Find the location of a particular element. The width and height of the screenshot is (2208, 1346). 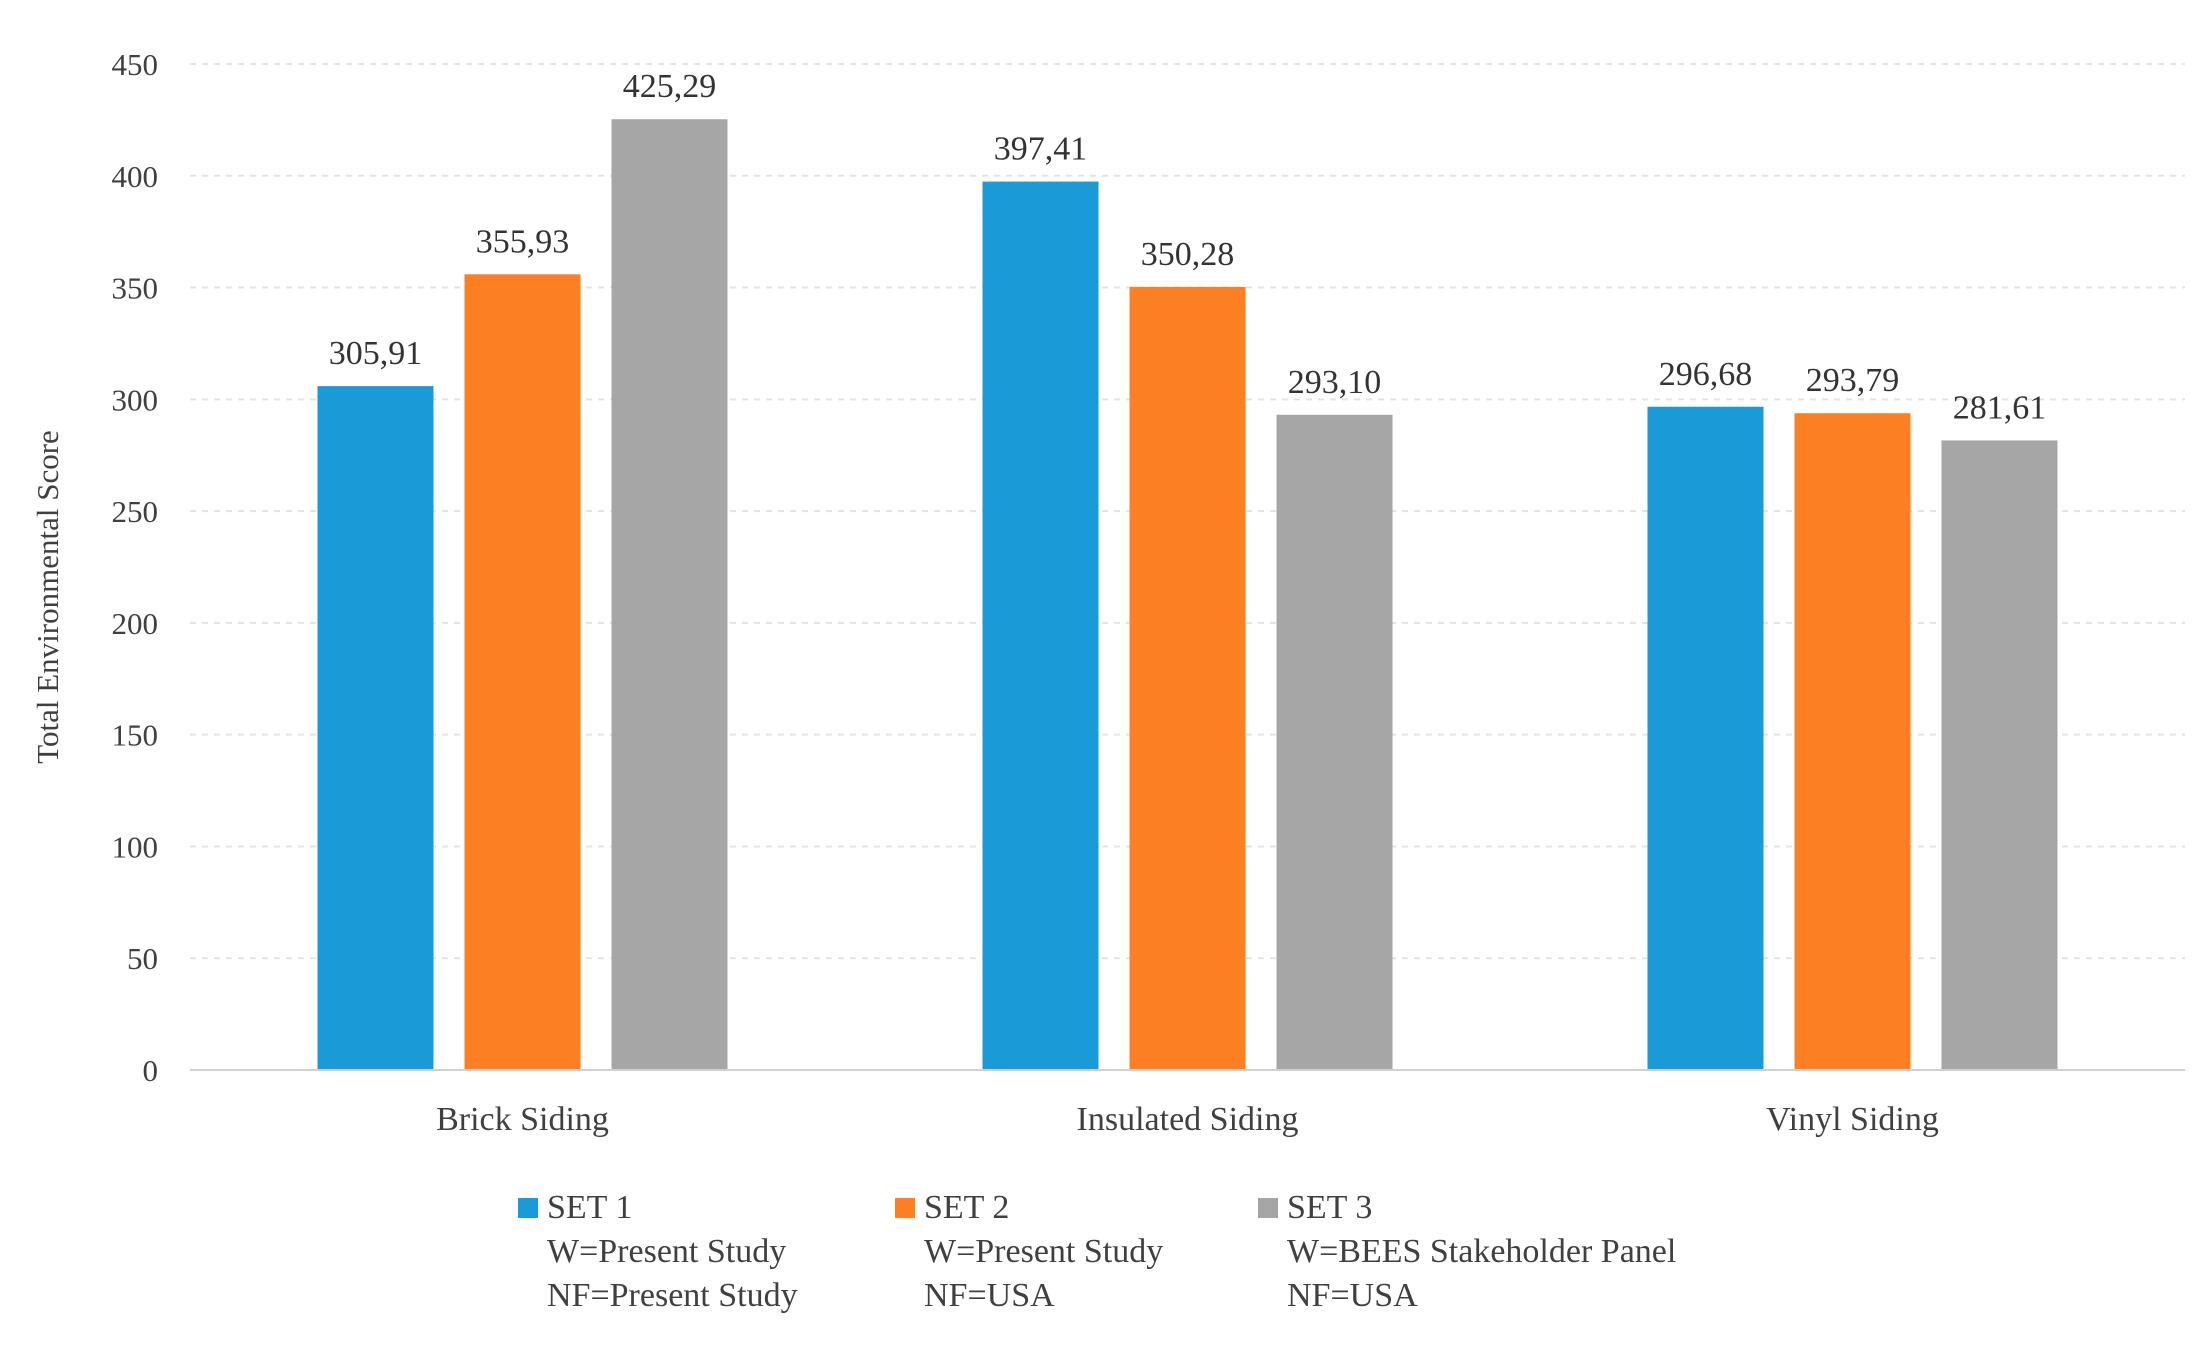

data-label: 281,61 is located at coordinates (2000, 407).